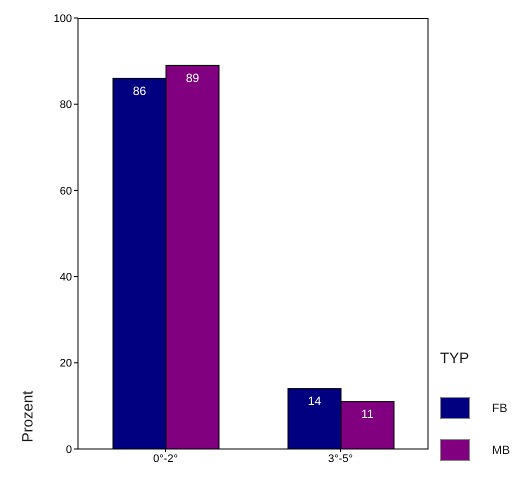 The width and height of the screenshot is (523, 486). I want to click on legend-label: MB, so click(501, 450).